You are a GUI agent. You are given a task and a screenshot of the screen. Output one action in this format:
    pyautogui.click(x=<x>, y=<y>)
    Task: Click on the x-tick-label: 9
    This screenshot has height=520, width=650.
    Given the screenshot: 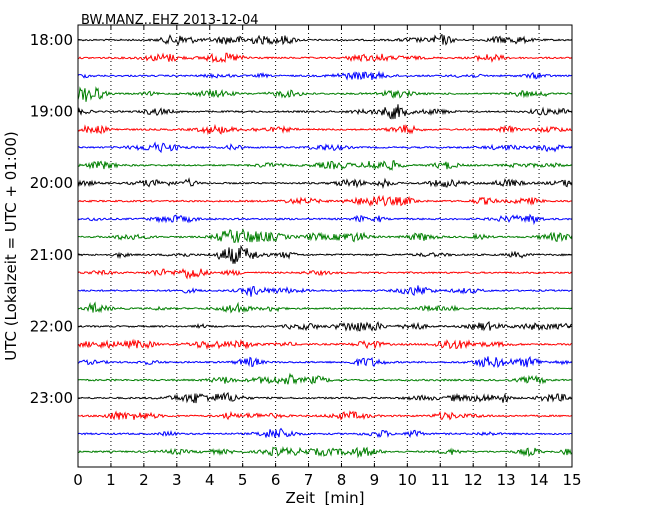 What is the action you would take?
    pyautogui.click(x=375, y=480)
    